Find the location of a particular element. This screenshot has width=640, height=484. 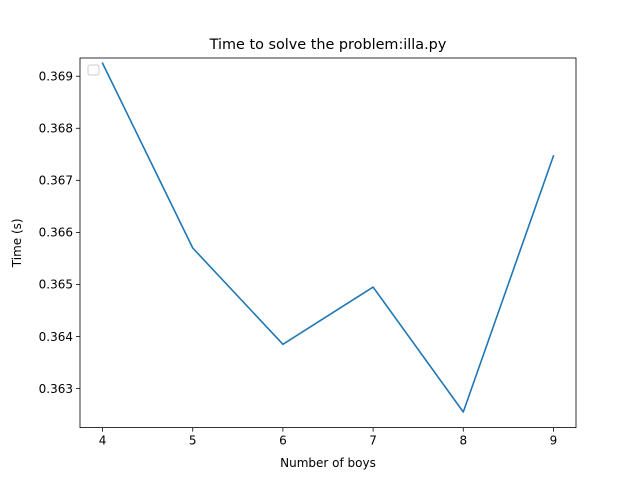

x-tick-label: 7 is located at coordinates (373, 441).